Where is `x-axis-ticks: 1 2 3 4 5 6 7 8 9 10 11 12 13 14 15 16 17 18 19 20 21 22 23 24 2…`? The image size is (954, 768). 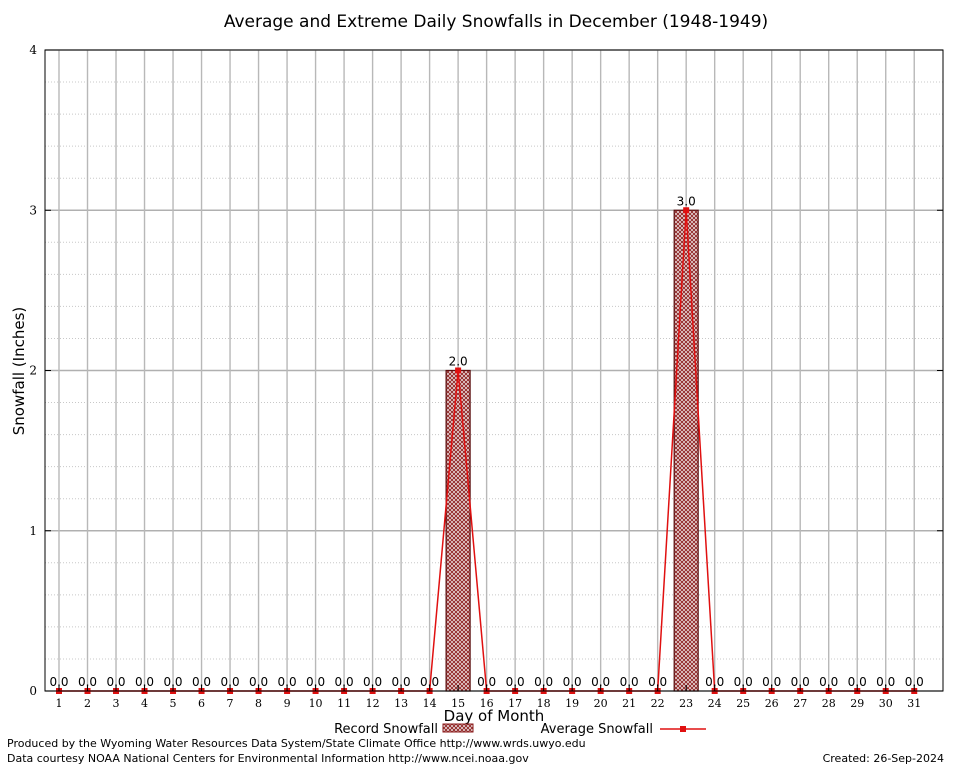 x-axis-ticks: 1 2 3 4 5 6 7 8 9 10 11 12 13 14 15 16 17 18 19 20 21 22 23 24 2… is located at coordinates (488, 697).